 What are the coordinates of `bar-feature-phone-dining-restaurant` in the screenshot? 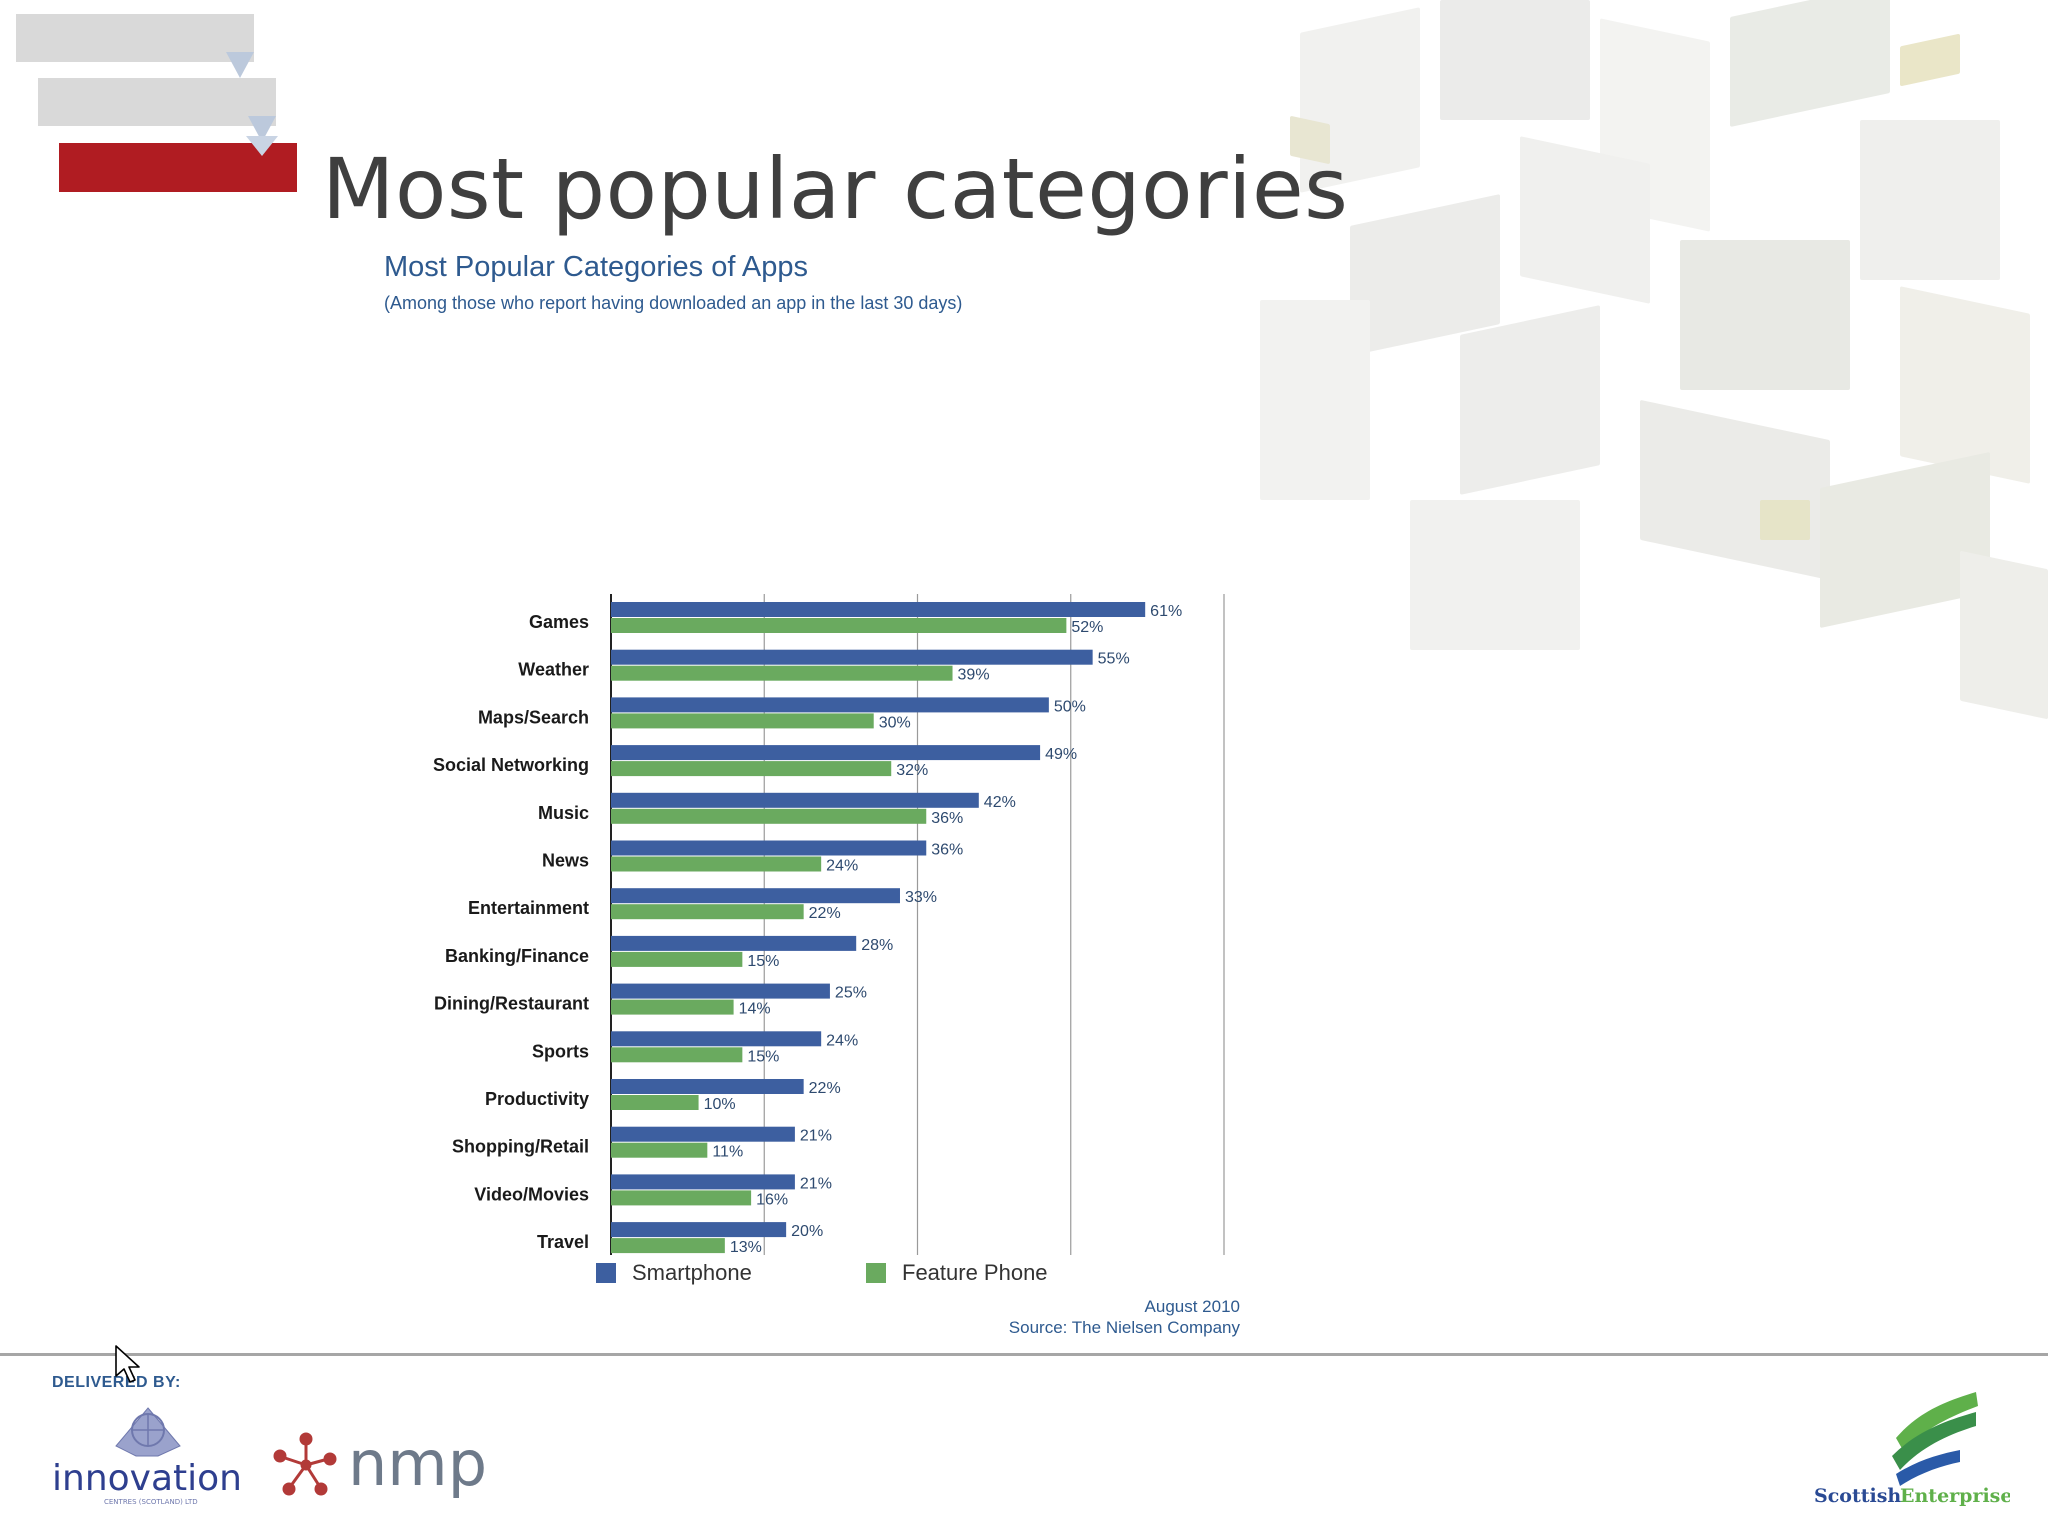 It's located at (672, 1007).